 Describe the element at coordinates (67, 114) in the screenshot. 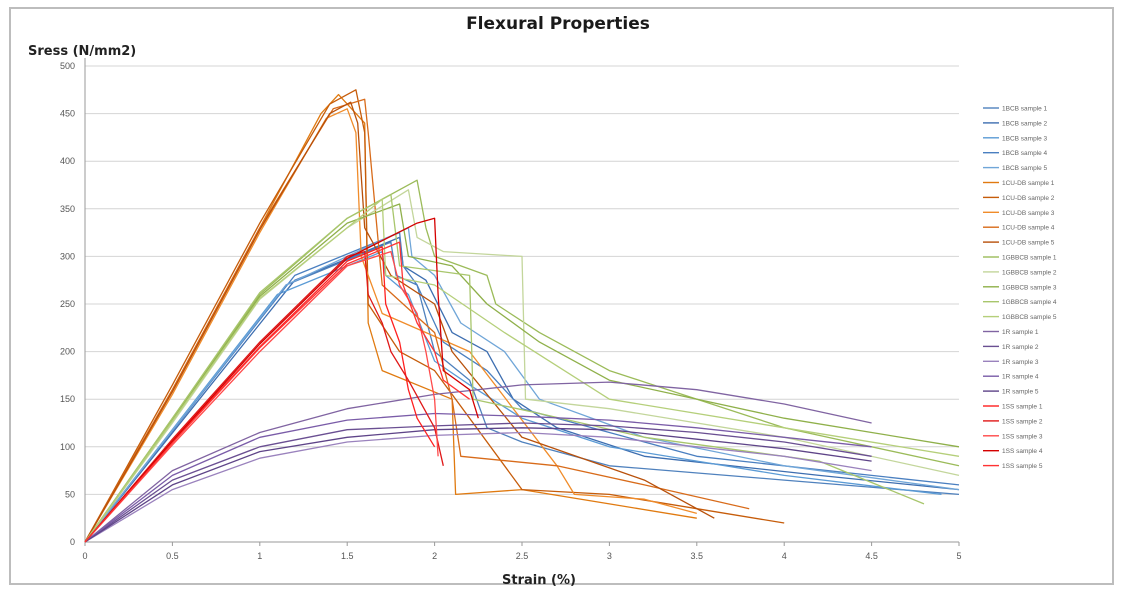

I see `y-tick-label: 450` at that location.